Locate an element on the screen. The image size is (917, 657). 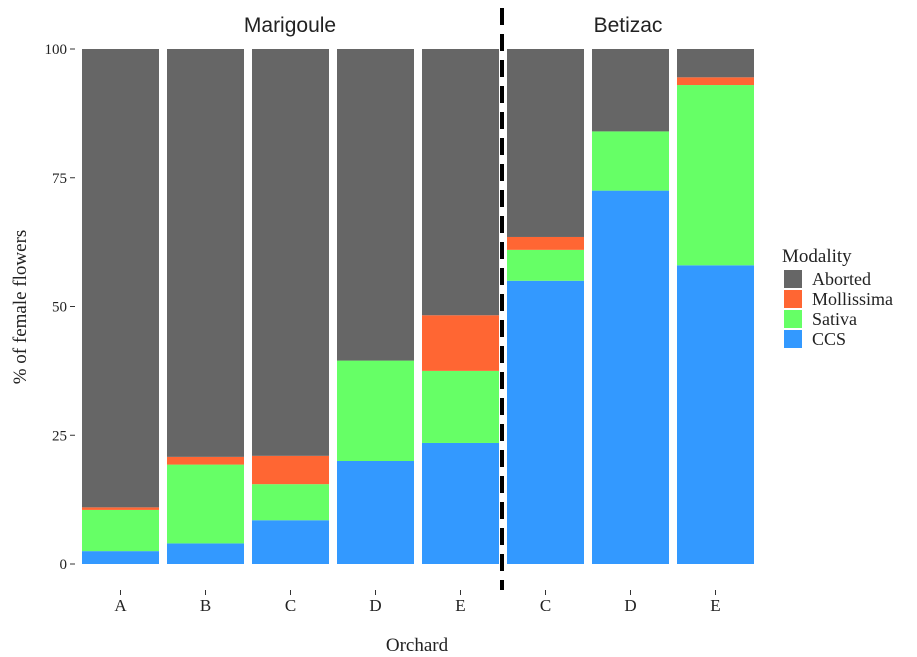
bar-segment-sativa-marigoule-e is located at coordinates (460, 406).